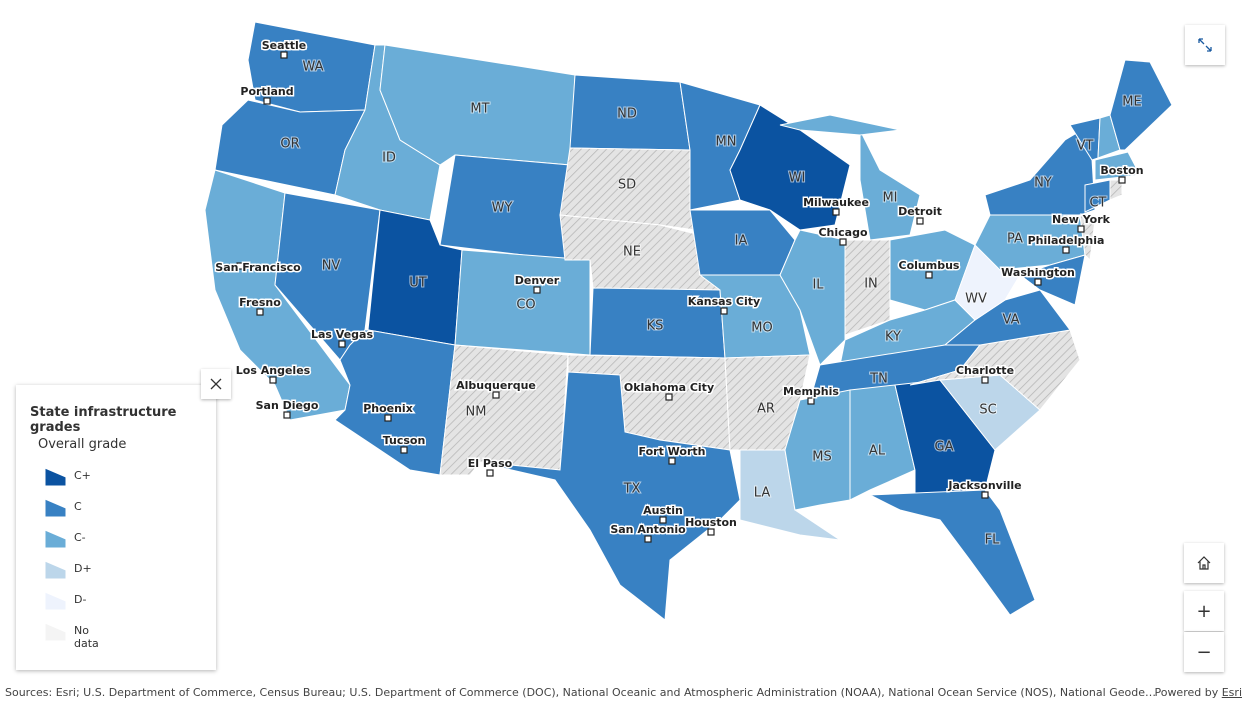 This screenshot has width=1248, height=702. Describe the element at coordinates (1066, 240) in the screenshot. I see `city-label: Philadelphia` at that location.